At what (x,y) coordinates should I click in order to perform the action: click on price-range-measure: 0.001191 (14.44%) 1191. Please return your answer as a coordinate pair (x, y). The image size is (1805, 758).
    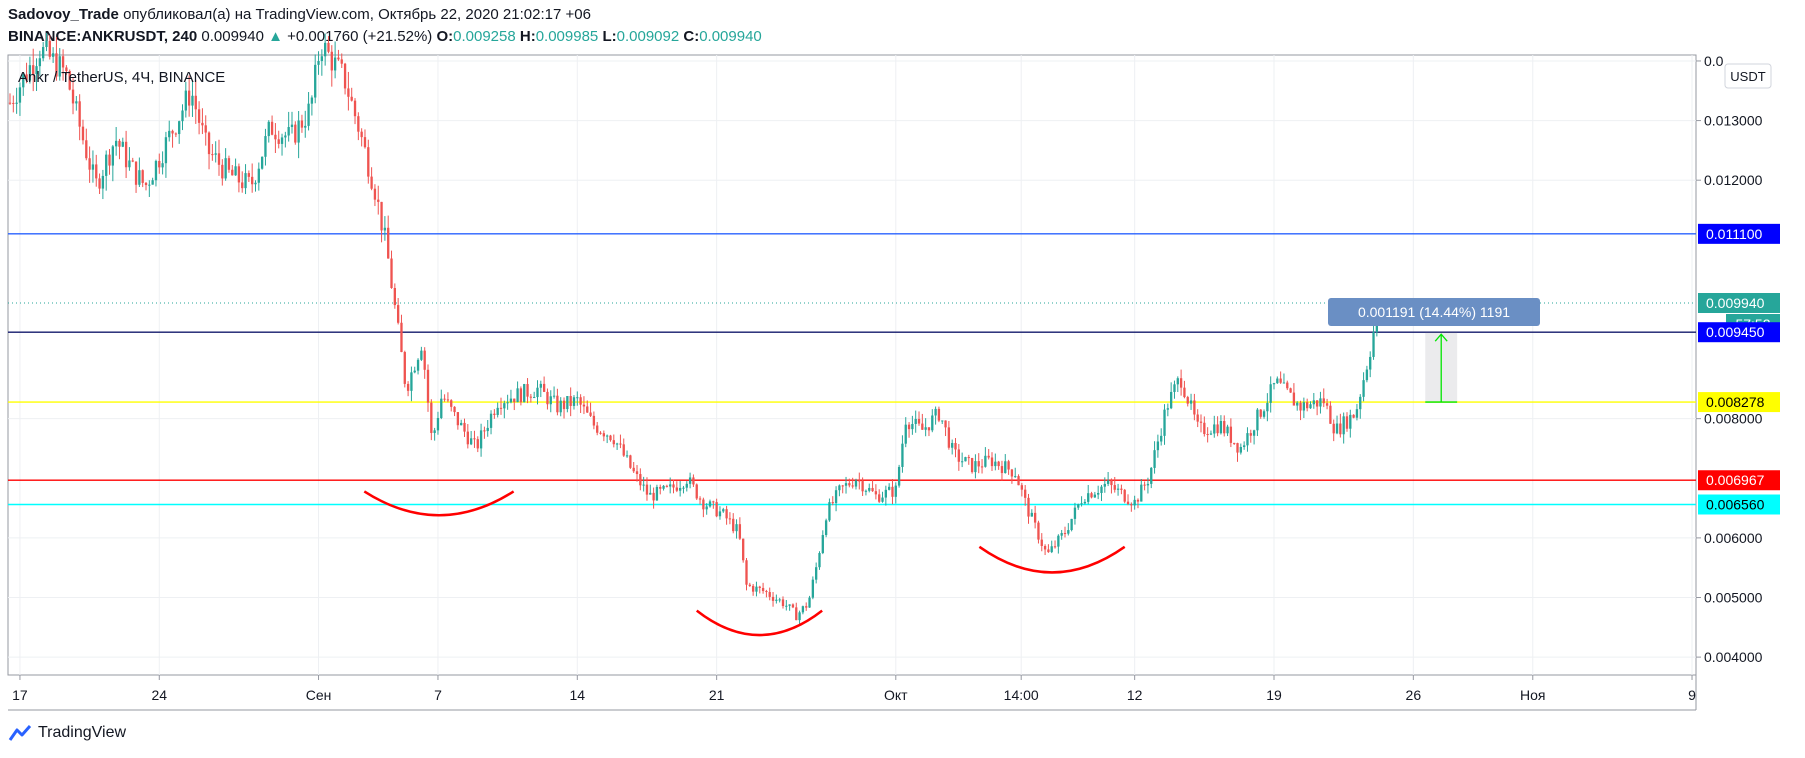
    Looking at the image, I should click on (1434, 350).